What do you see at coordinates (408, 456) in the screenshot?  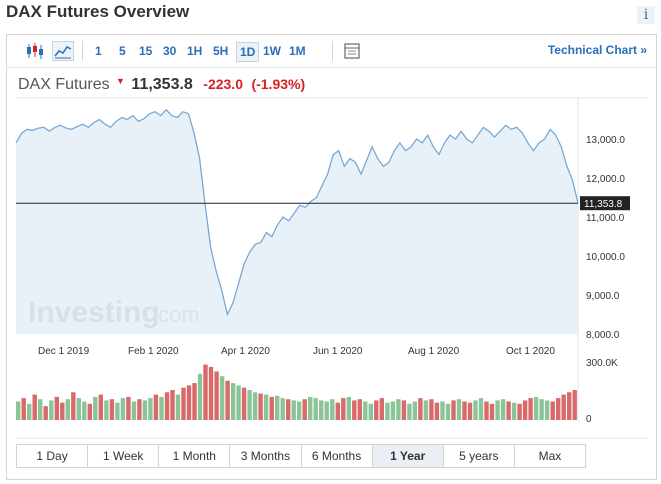 I see `range-1-year: 1 Year` at bounding box center [408, 456].